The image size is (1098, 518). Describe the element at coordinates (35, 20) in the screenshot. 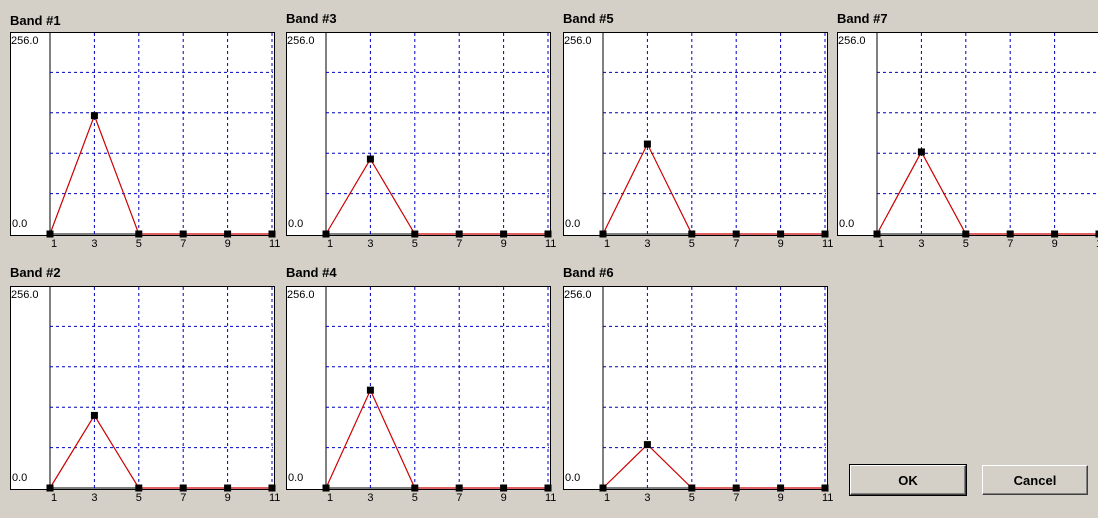

I see `band-1-title: Band #1` at that location.